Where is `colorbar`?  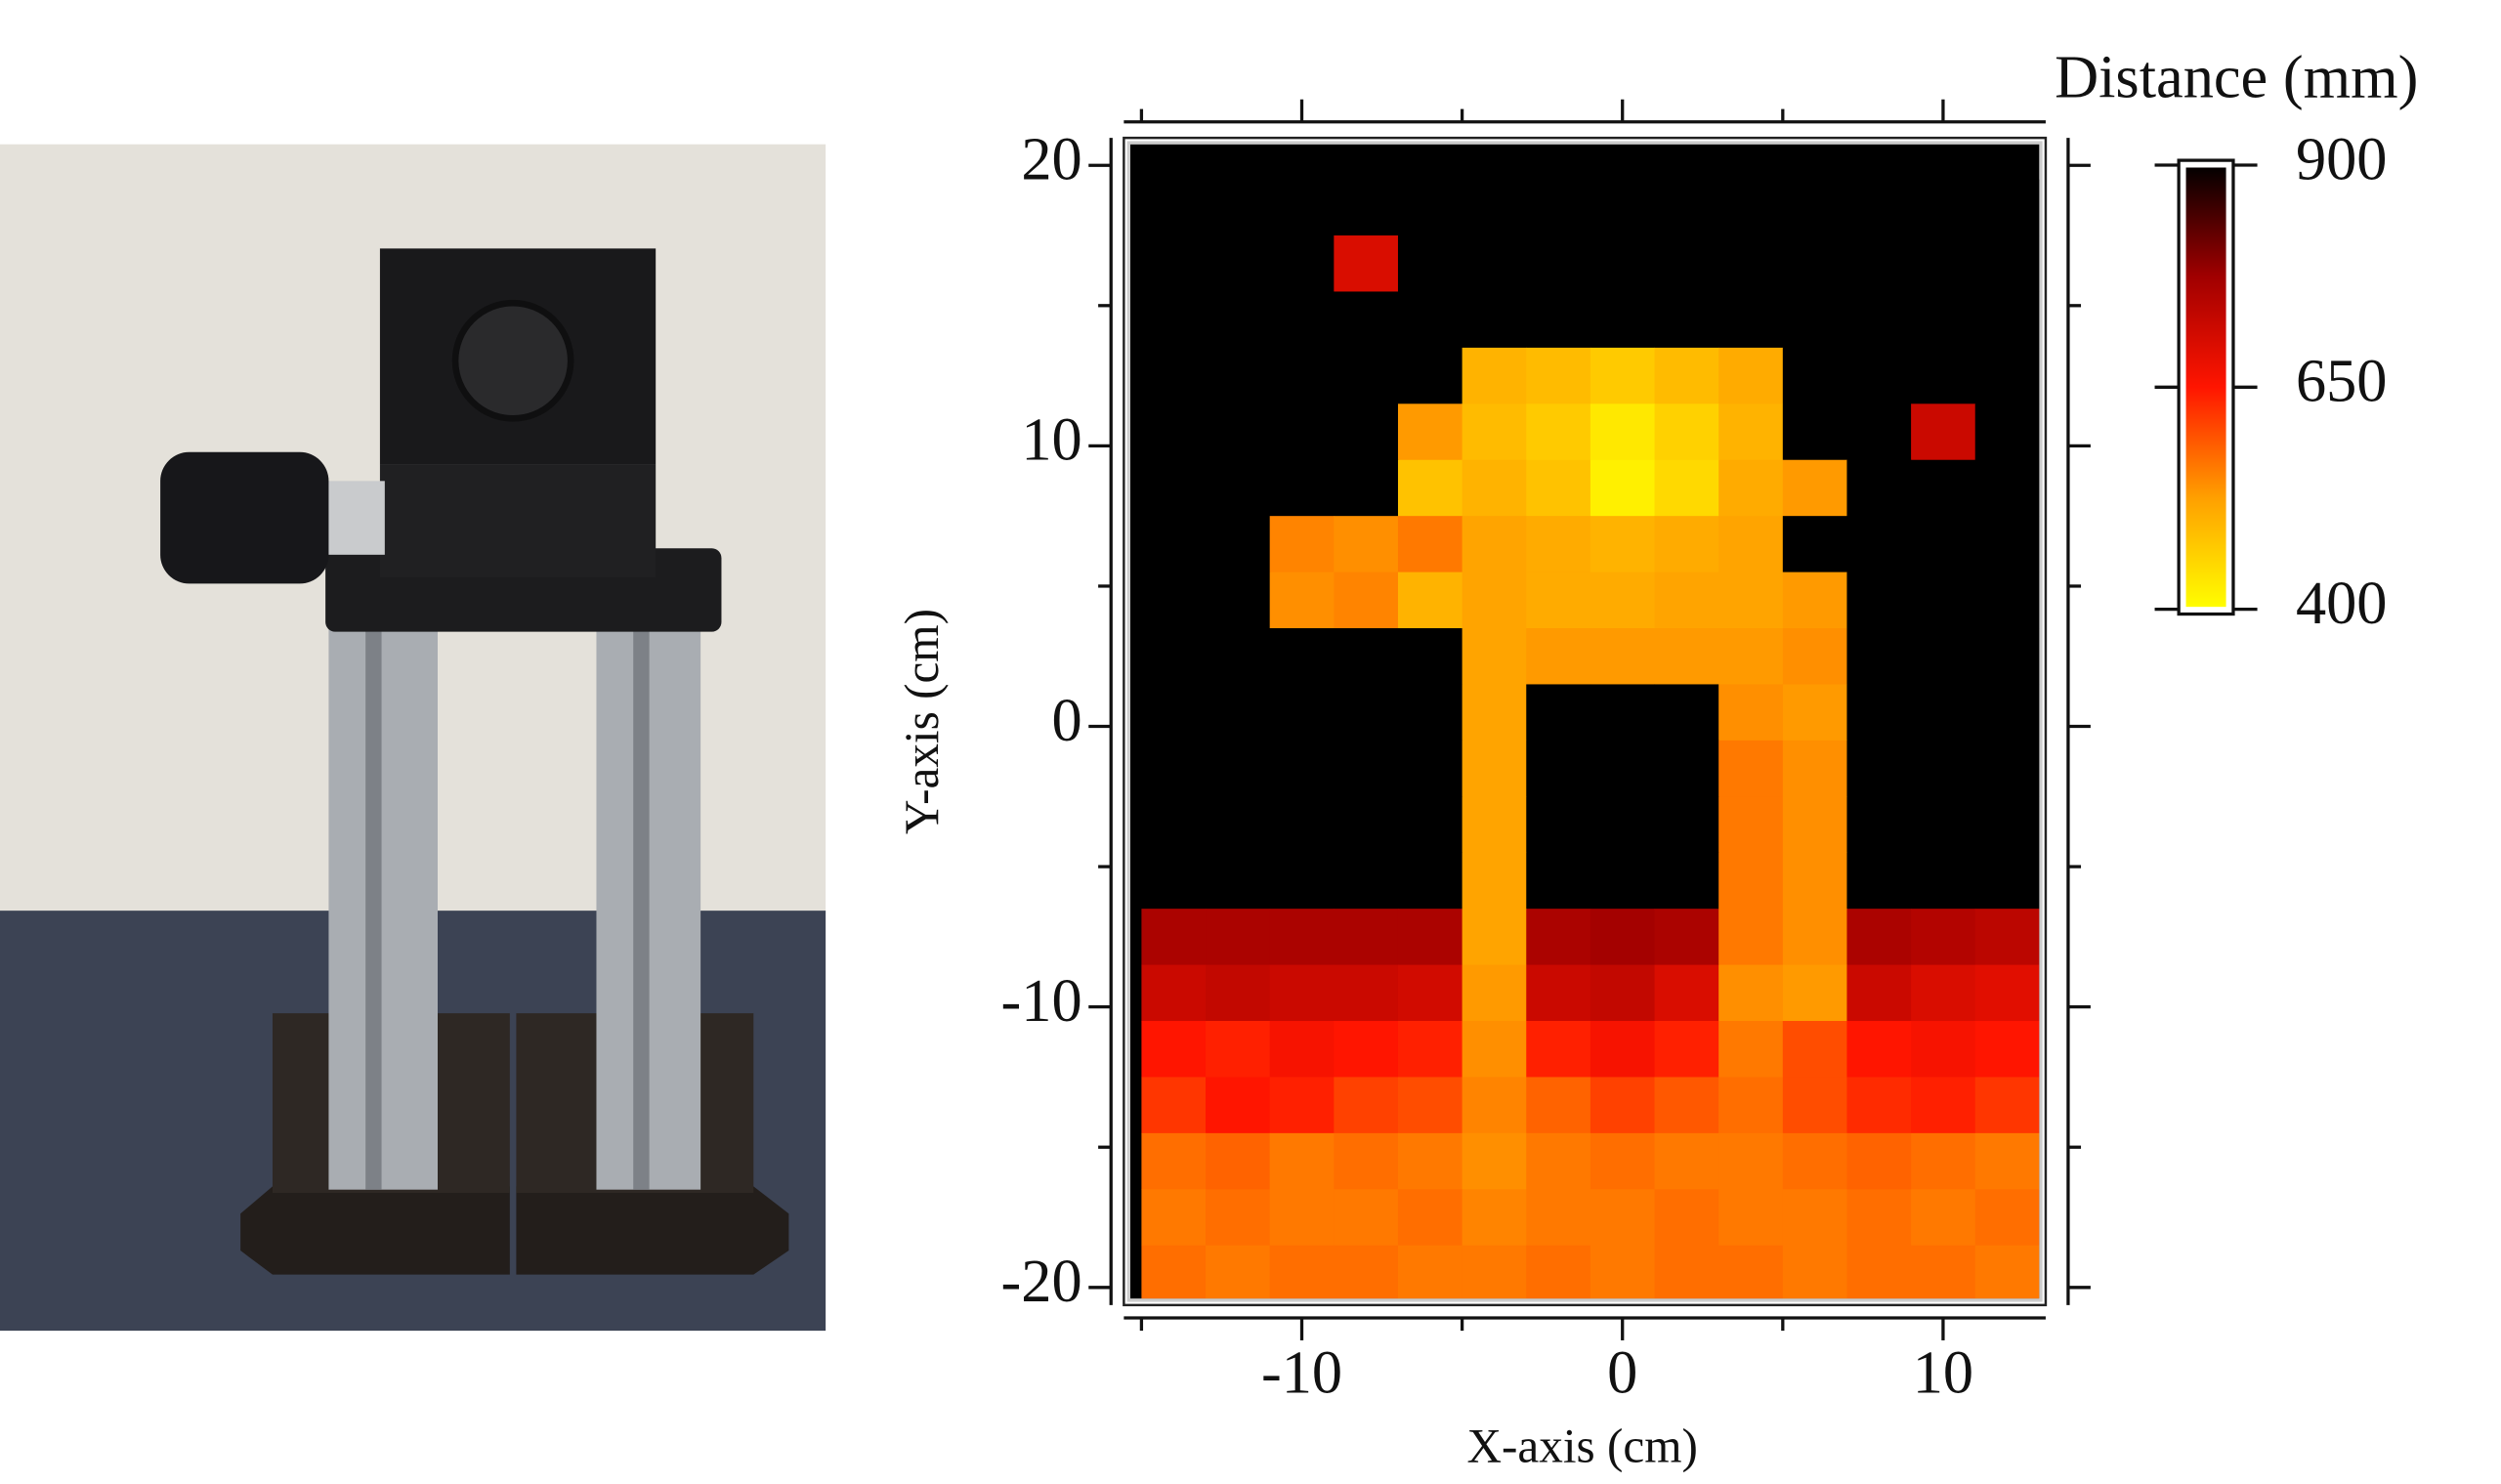 colorbar is located at coordinates (2206, 387).